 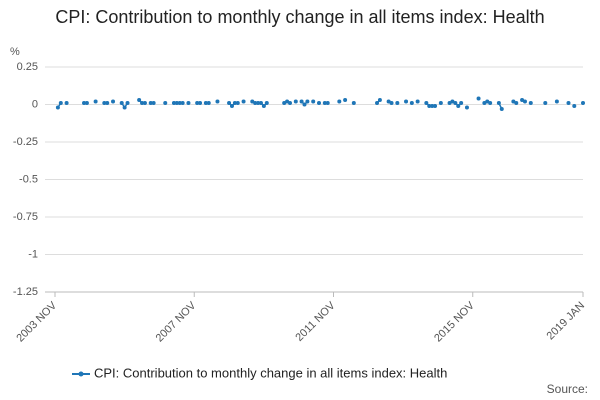 I want to click on x-tick-label: 2007 NOV, so click(x=176, y=321).